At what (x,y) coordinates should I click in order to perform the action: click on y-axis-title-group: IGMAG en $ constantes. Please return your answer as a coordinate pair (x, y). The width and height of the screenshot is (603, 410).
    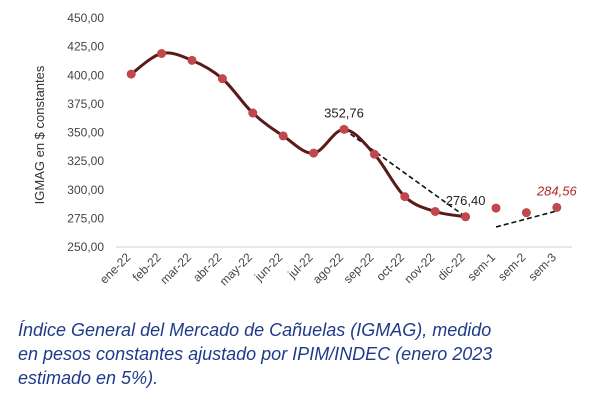
    Looking at the image, I should click on (39, 134).